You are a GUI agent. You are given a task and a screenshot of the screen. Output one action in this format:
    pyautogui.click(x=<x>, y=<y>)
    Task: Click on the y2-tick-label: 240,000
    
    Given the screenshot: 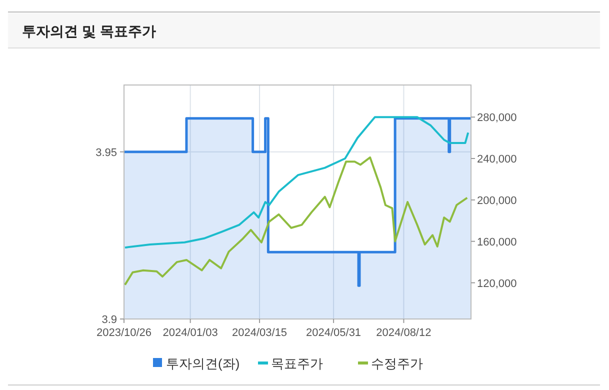 What is the action you would take?
    pyautogui.click(x=497, y=160)
    